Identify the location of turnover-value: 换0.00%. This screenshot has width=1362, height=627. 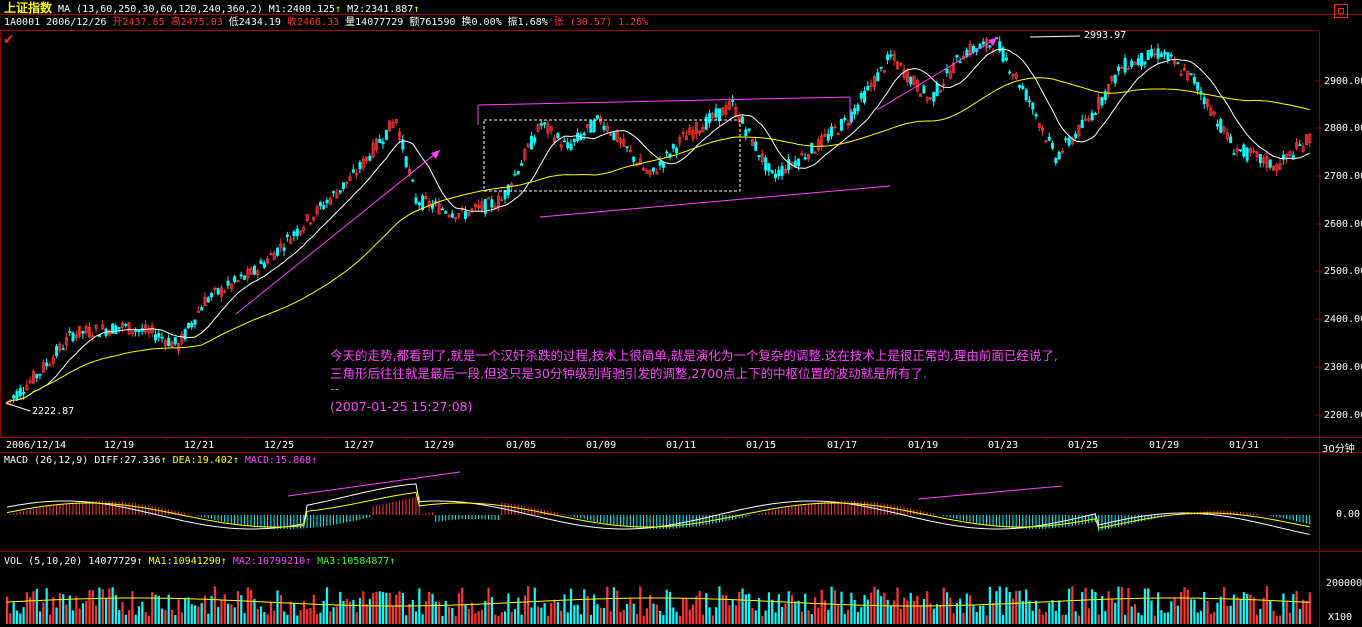
(481, 22).